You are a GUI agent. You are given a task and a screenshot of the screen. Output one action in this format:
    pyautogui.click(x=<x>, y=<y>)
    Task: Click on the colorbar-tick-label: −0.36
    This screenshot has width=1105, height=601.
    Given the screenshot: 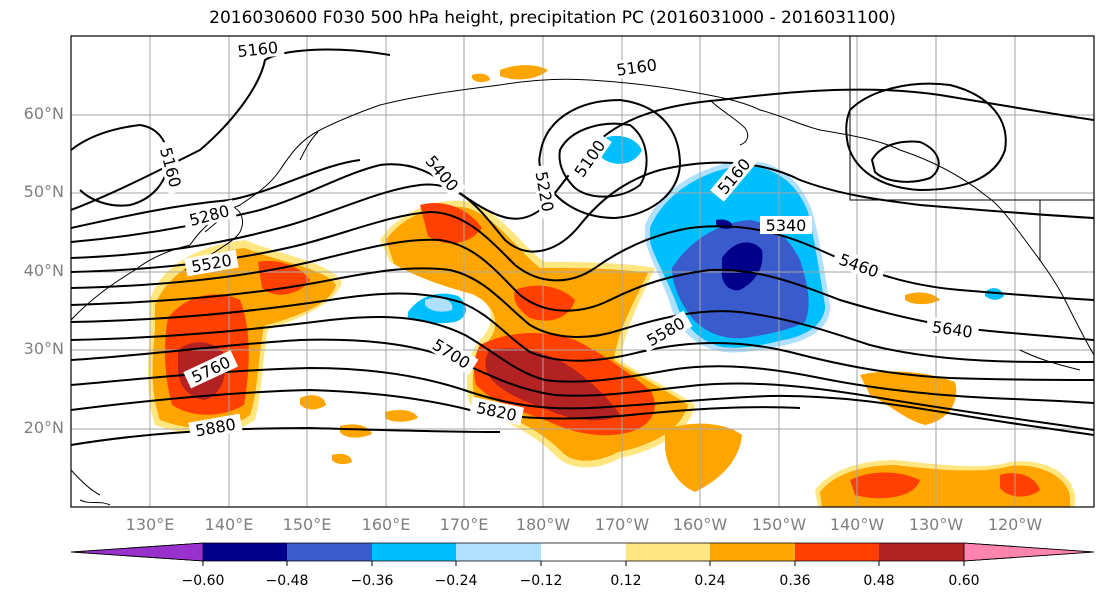 What is the action you would take?
    pyautogui.click(x=372, y=581)
    